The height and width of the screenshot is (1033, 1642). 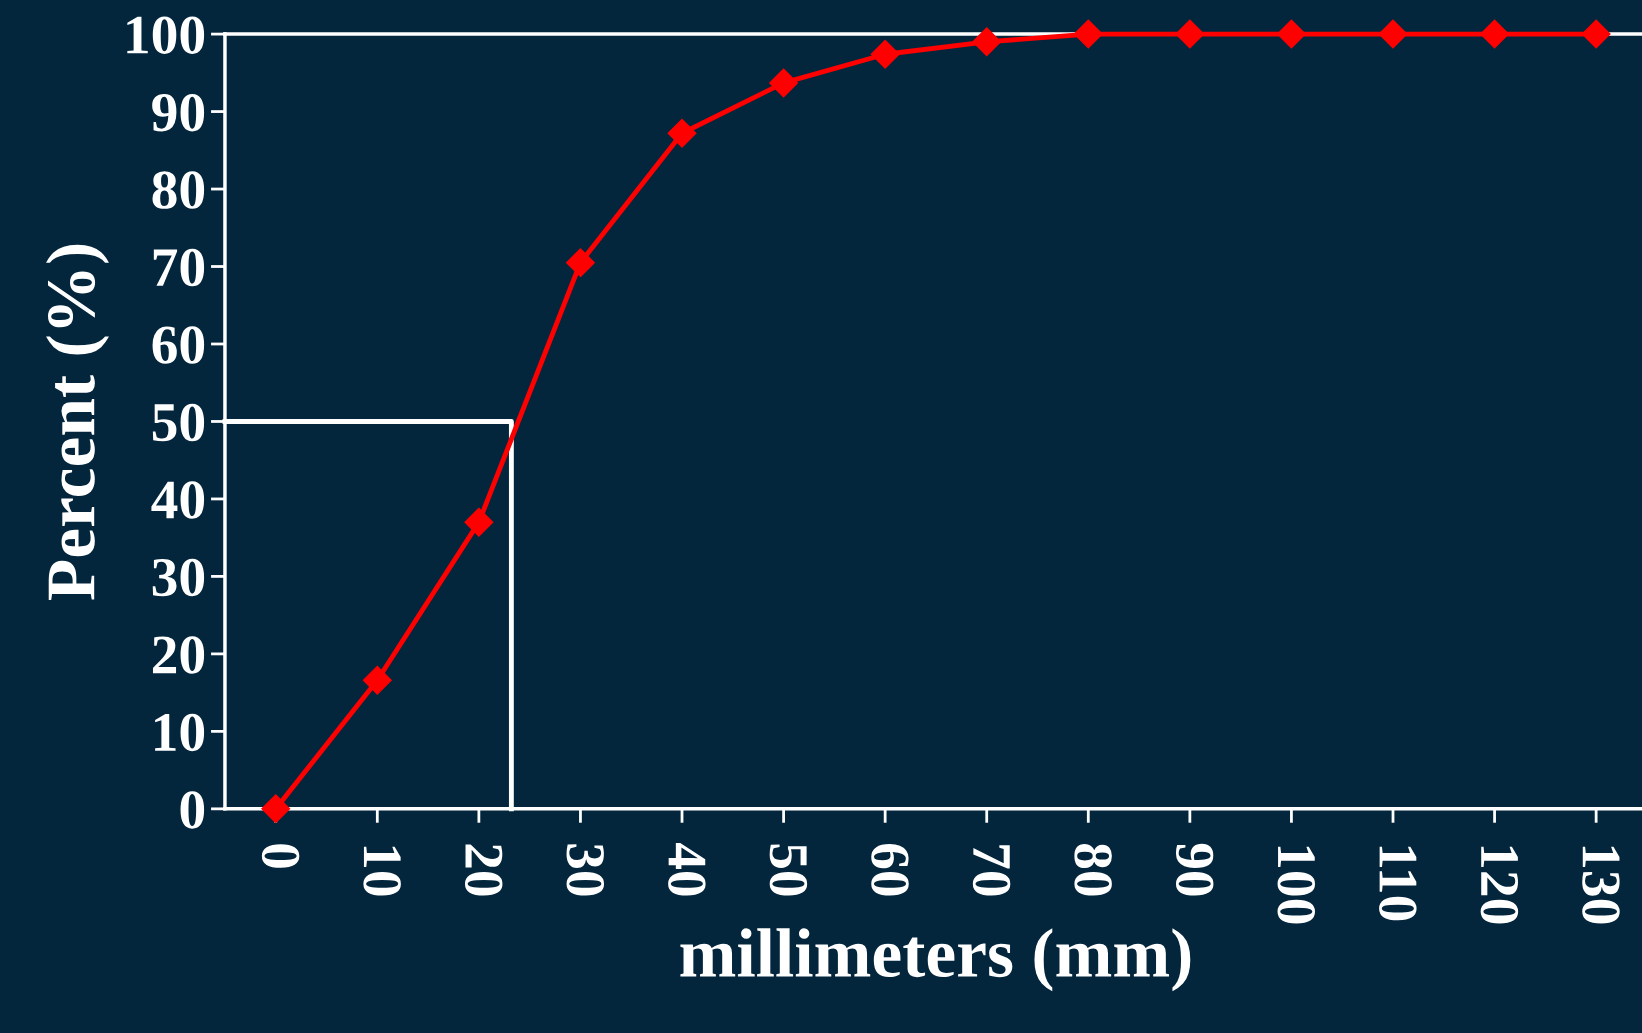 I want to click on x-tick-label: 50, so click(x=788, y=870).